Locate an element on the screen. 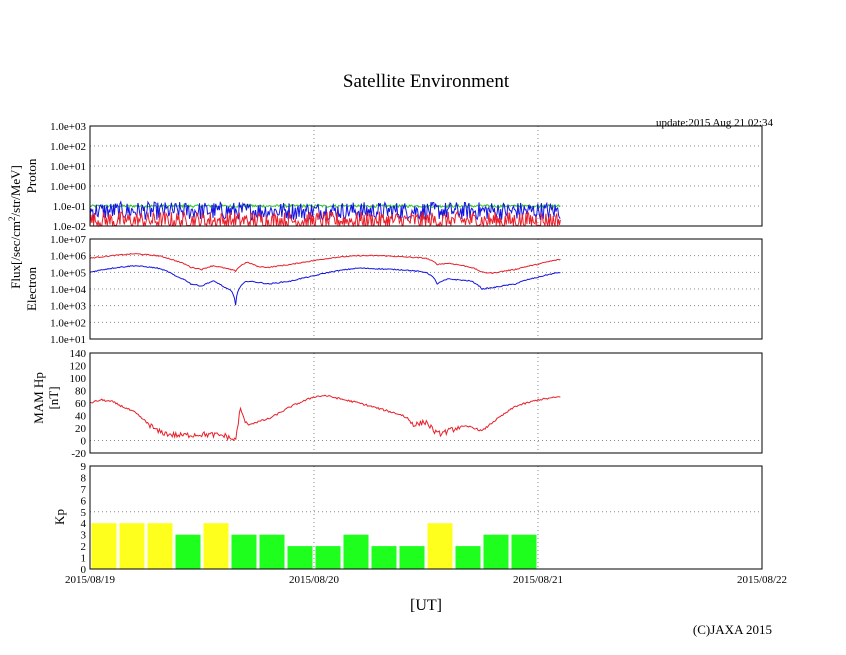  kp-tick-label: 8 is located at coordinates (84, 478).